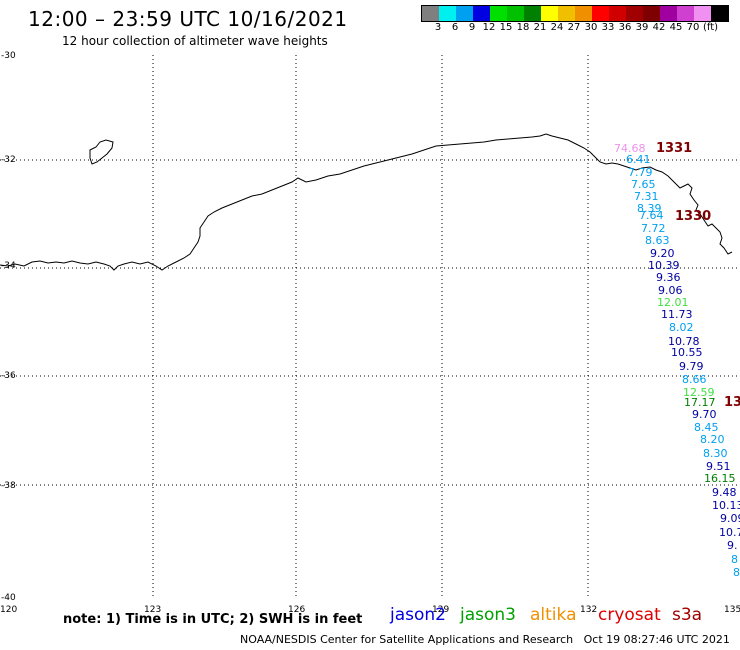 Image resolution: width=740 pixels, height=650 pixels. Describe the element at coordinates (693, 27) in the screenshot. I see `colorbar-label: 70` at that location.